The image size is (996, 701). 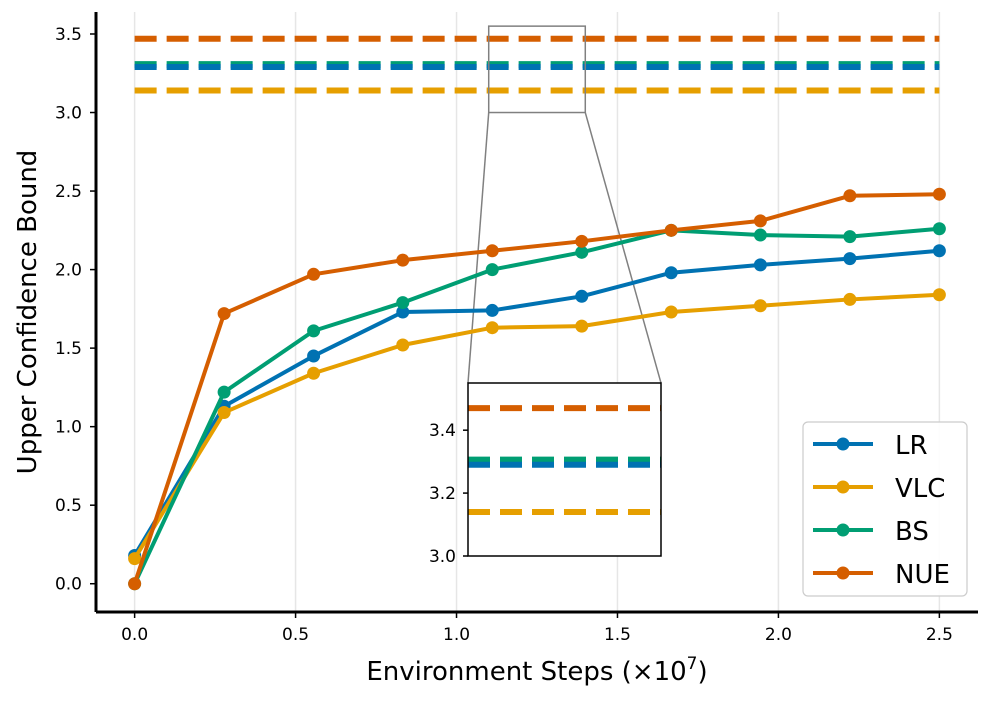 I want to click on legend-marker-bs, so click(x=843, y=530).